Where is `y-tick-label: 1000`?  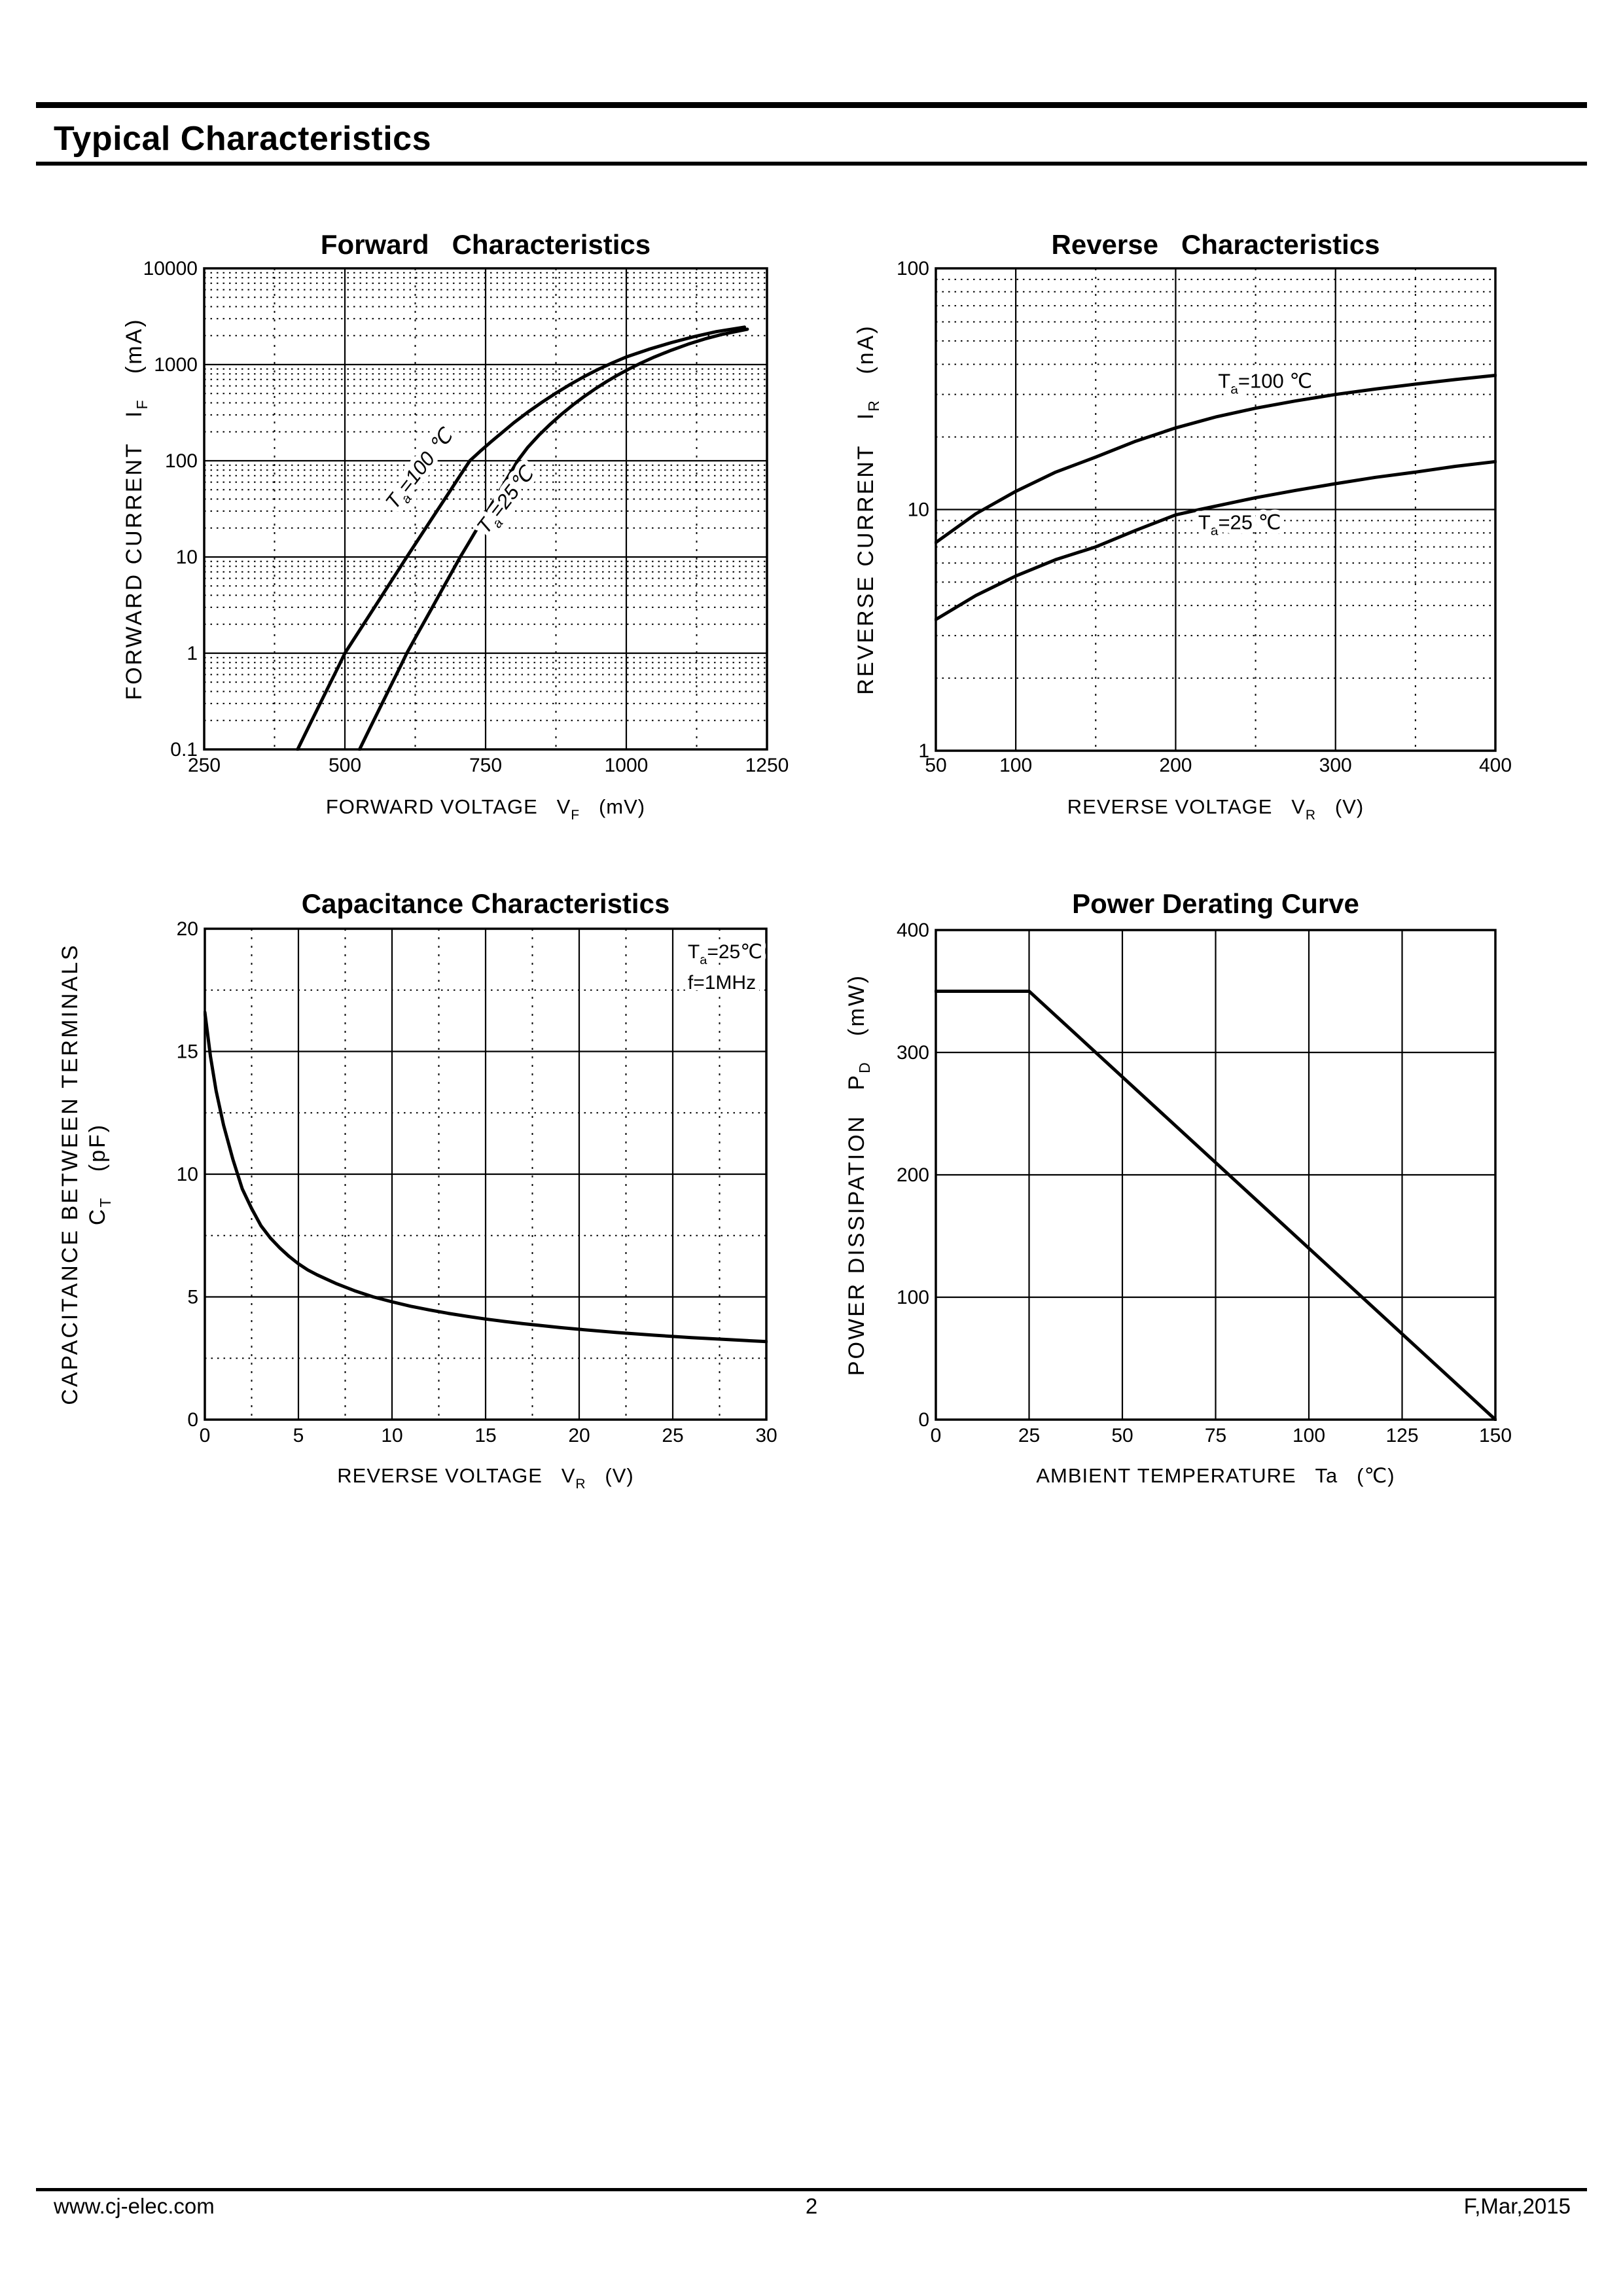
y-tick-label: 1000 is located at coordinates (176, 365).